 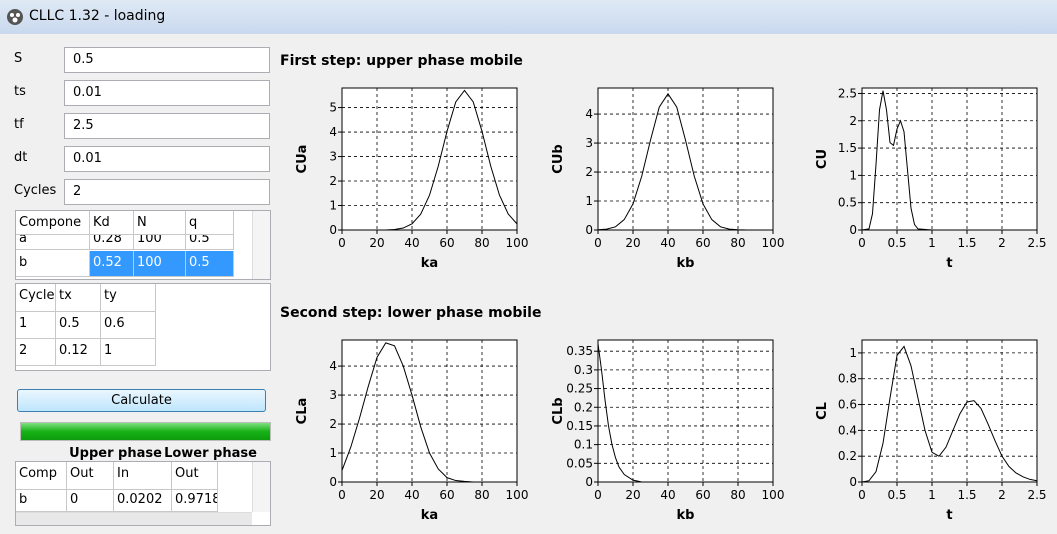 I want to click on table-cell: 0.12, so click(x=78, y=352).